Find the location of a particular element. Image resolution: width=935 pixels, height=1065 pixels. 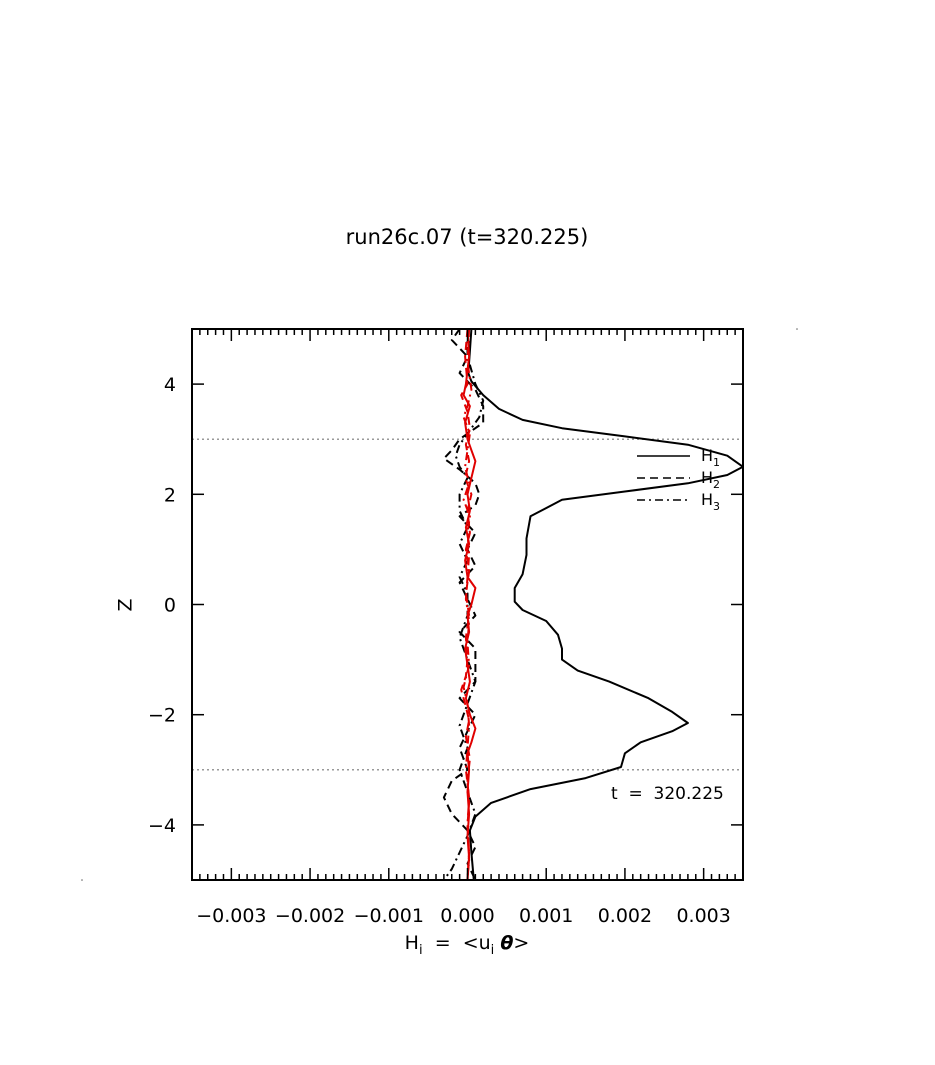

y-tick-label: −4 is located at coordinates (162, 826).